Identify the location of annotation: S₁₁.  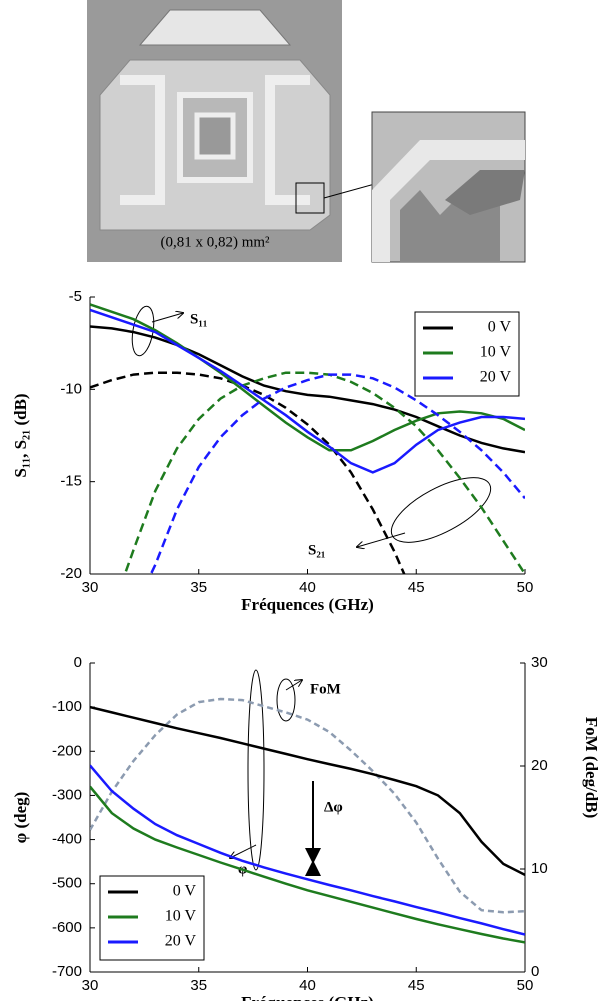
(198, 319).